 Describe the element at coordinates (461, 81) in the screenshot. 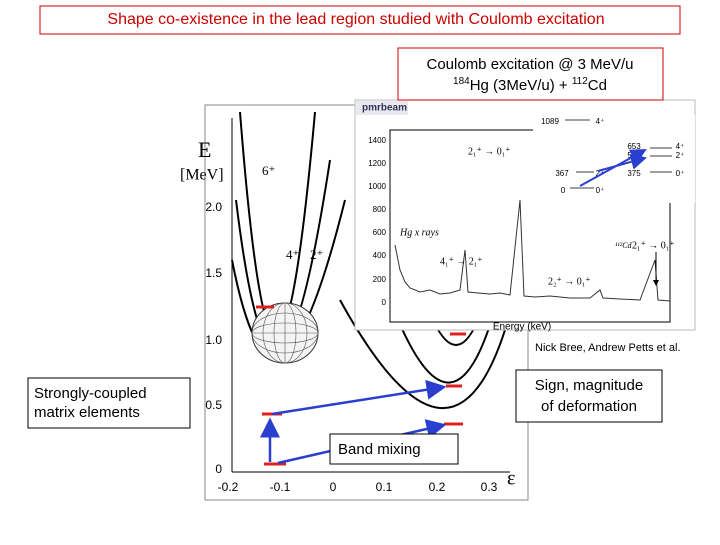

I see `mass-number: 184` at that location.